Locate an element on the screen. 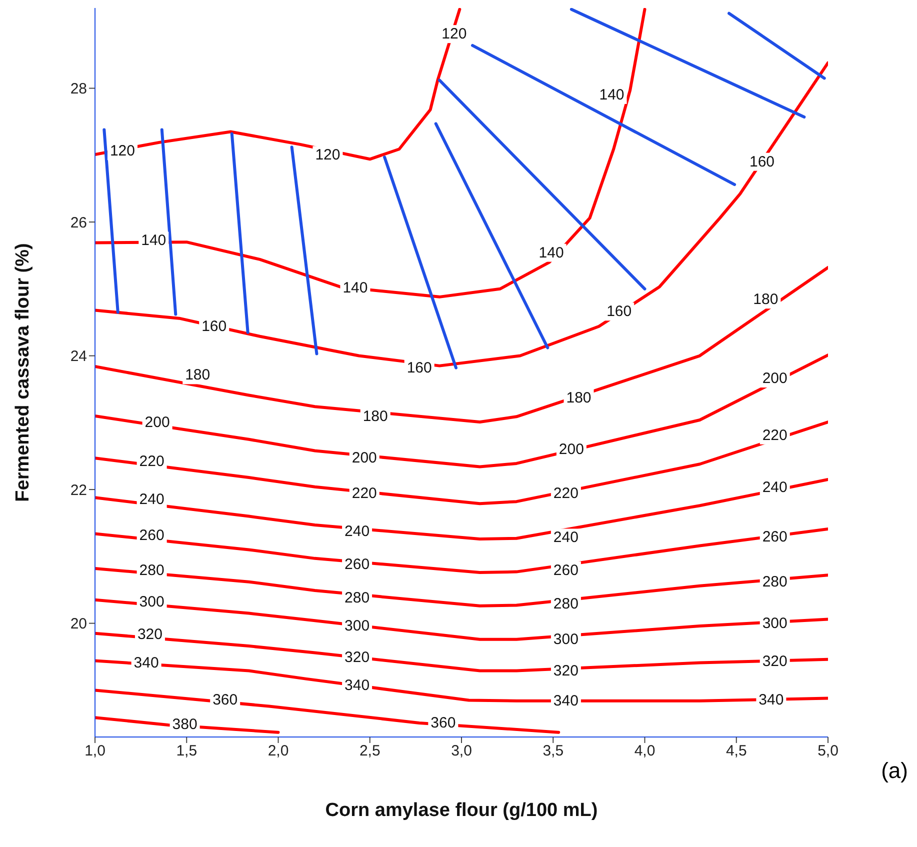  y-tick-label: 28 is located at coordinates (78, 89).